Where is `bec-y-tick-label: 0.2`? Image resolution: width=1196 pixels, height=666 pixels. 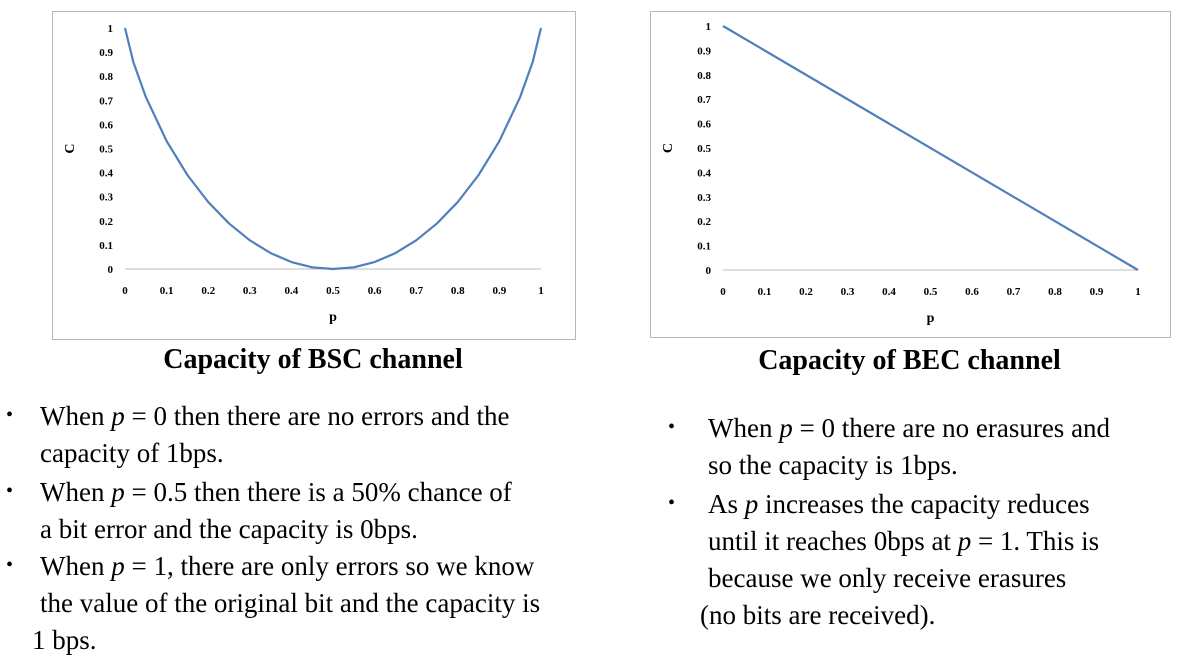
bec-y-tick-label: 0.2 is located at coordinates (704, 222).